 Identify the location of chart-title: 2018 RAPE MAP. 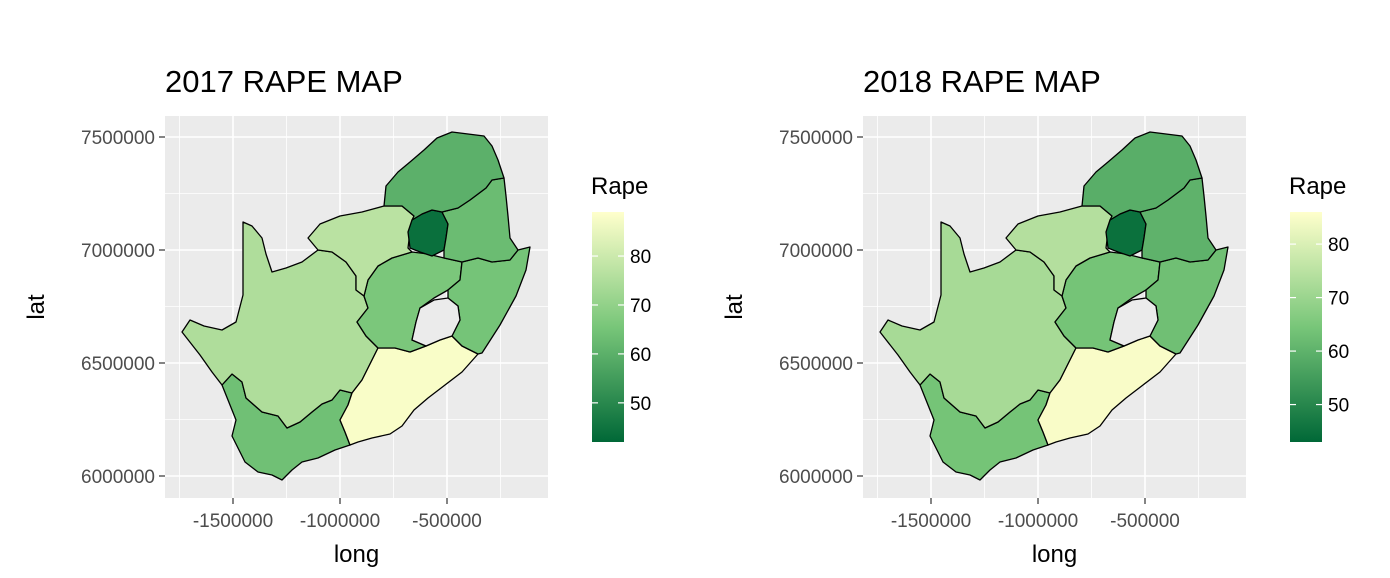
(982, 81).